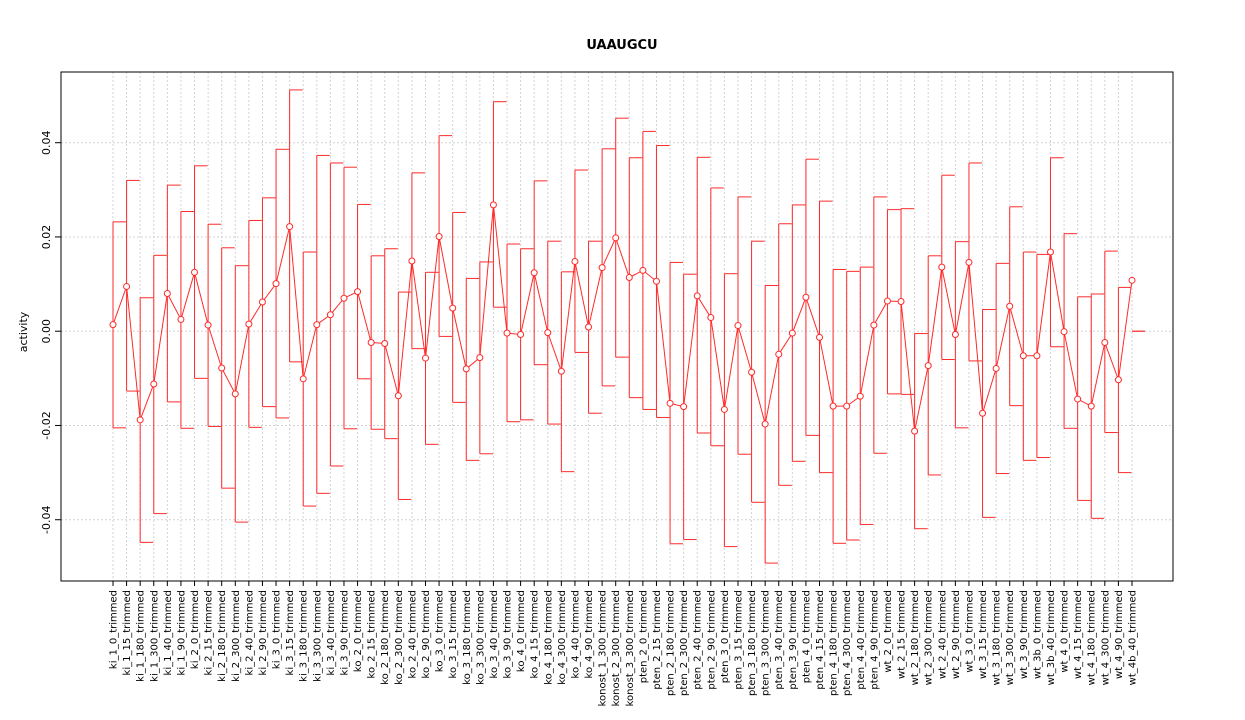  What do you see at coordinates (997, 637) in the screenshot?
I see `x-tick-label: wt_3_180_trimmed` at bounding box center [997, 637].